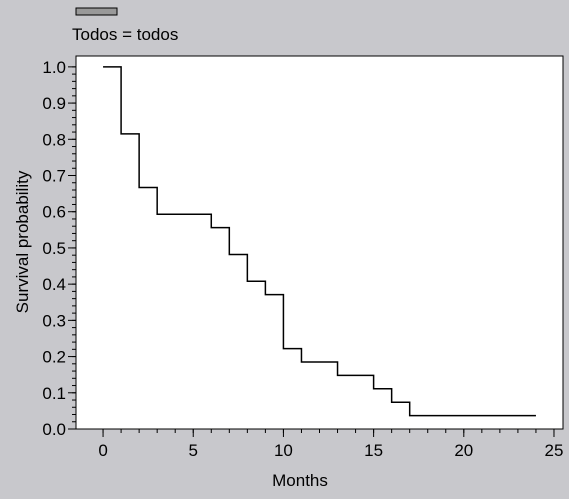 The width and height of the screenshot is (569, 499). I want to click on y-tick-label: 0.8, so click(54, 139).